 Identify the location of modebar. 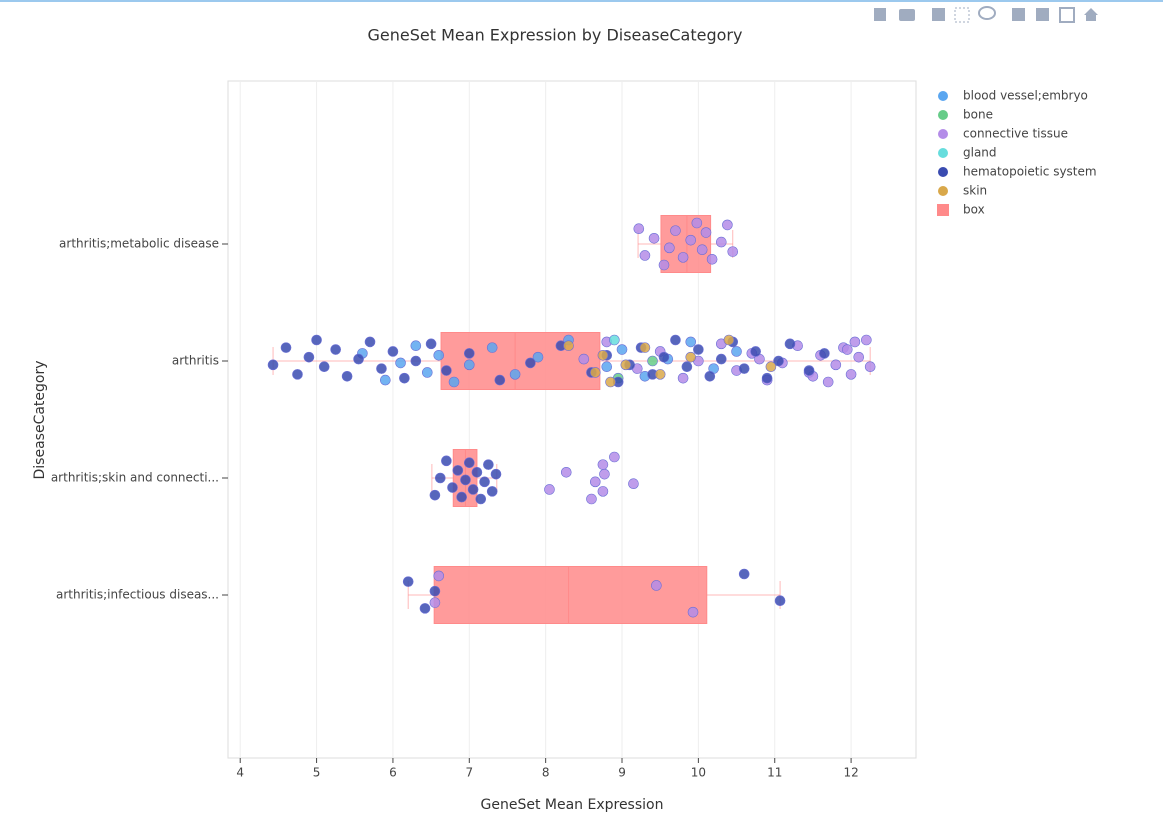
(986, 14).